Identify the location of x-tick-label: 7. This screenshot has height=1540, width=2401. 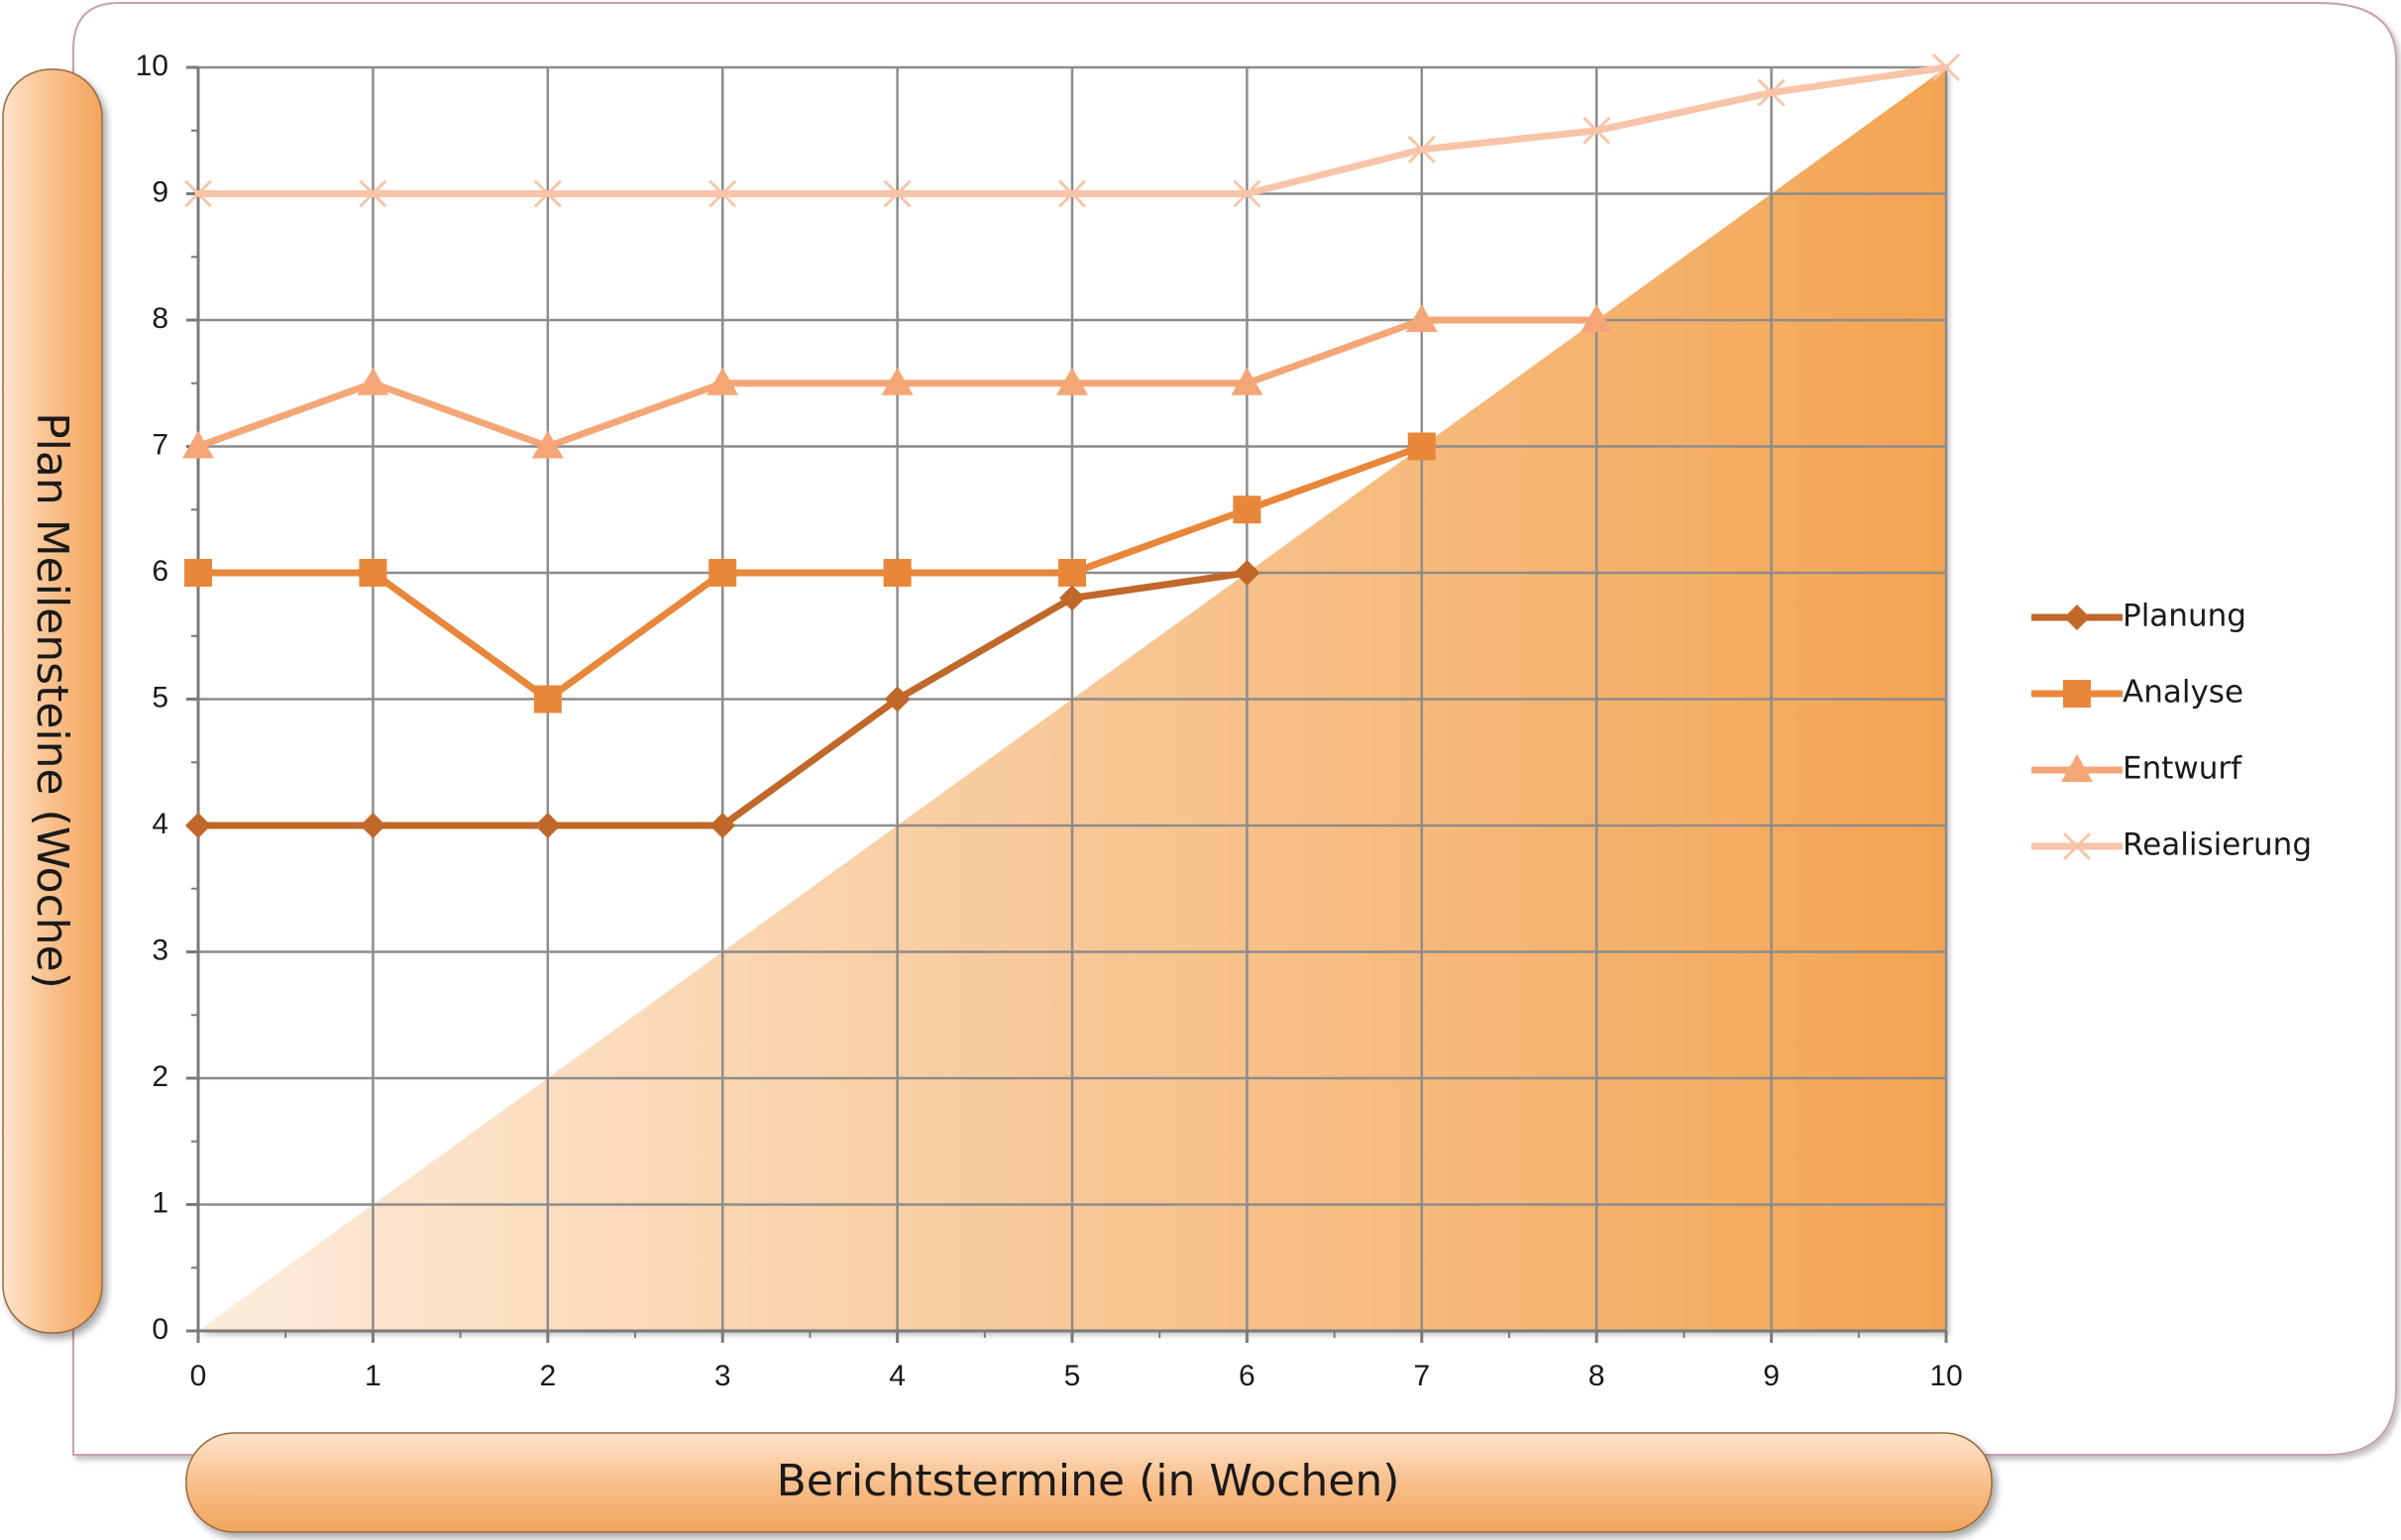
(1421, 1376).